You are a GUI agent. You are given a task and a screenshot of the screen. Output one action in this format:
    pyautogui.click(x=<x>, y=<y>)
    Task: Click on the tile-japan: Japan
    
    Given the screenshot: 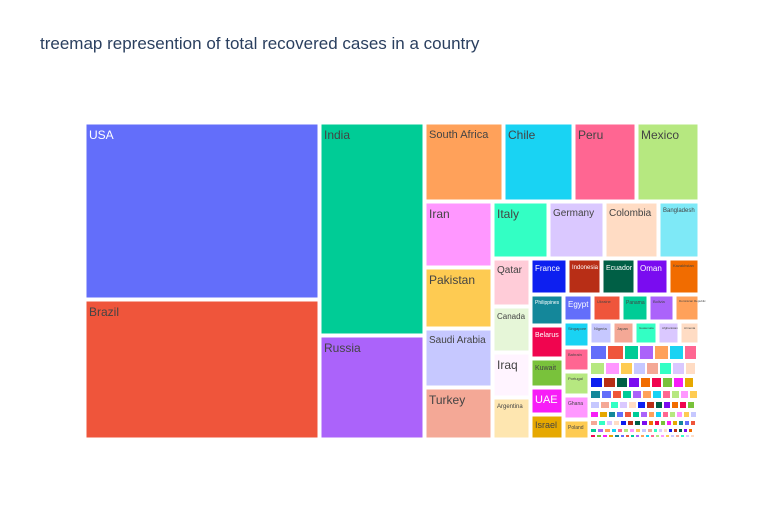 What is the action you would take?
    pyautogui.click(x=623, y=333)
    